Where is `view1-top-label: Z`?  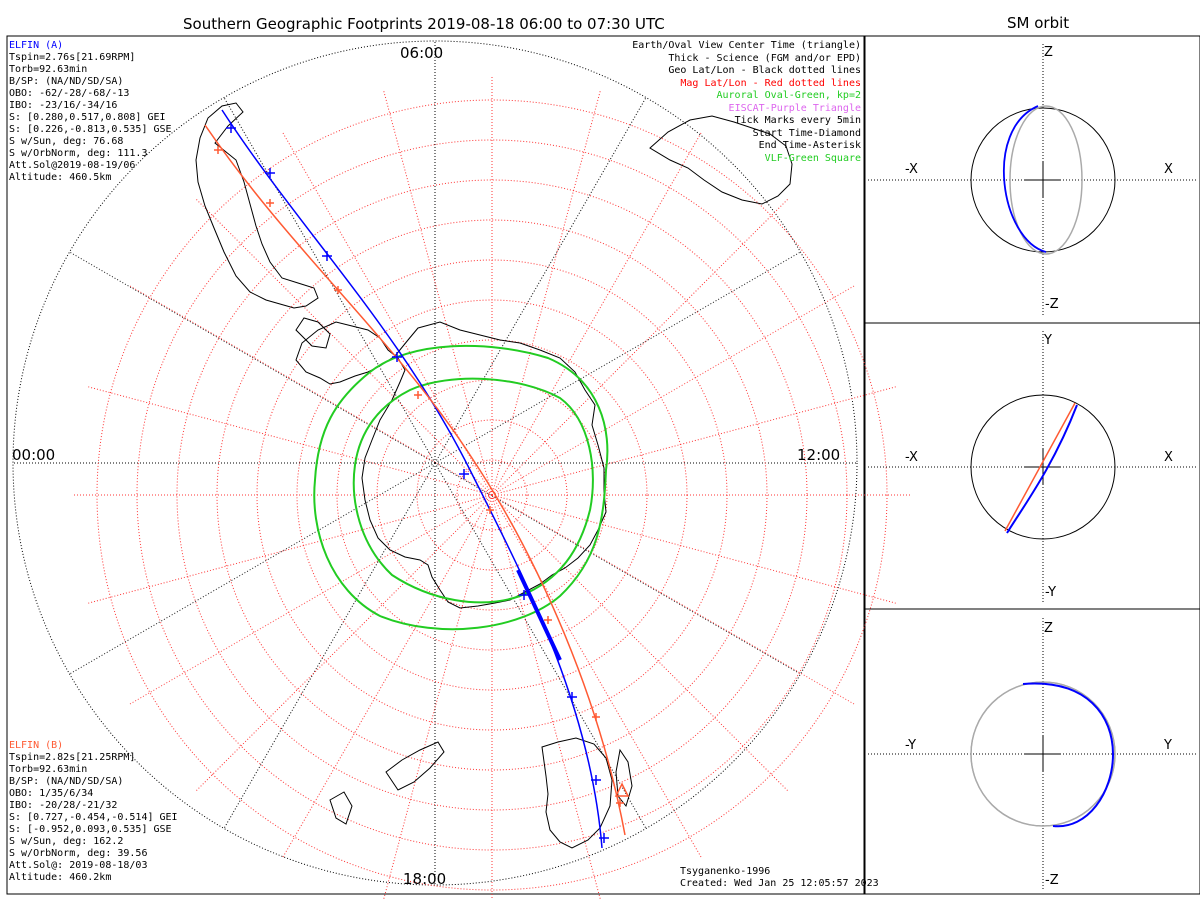
view1-top-label: Z is located at coordinates (1048, 52).